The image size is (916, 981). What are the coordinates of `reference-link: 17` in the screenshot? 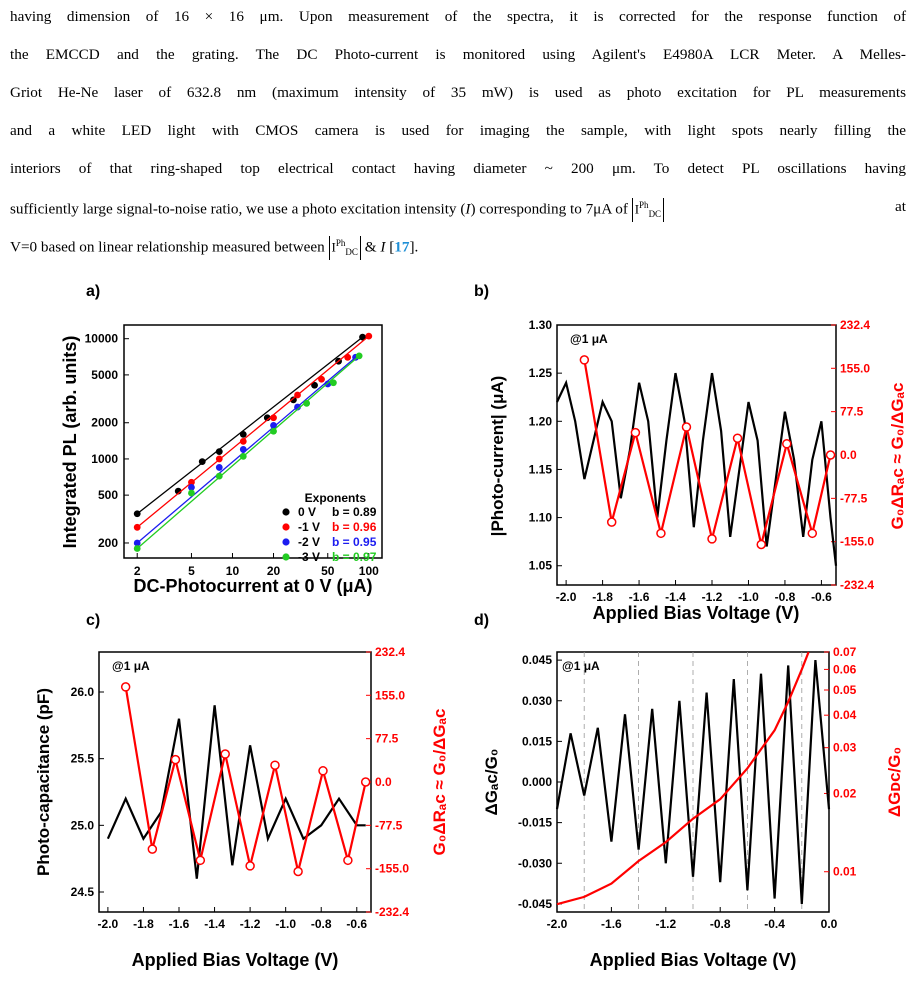 It's located at (402, 247).